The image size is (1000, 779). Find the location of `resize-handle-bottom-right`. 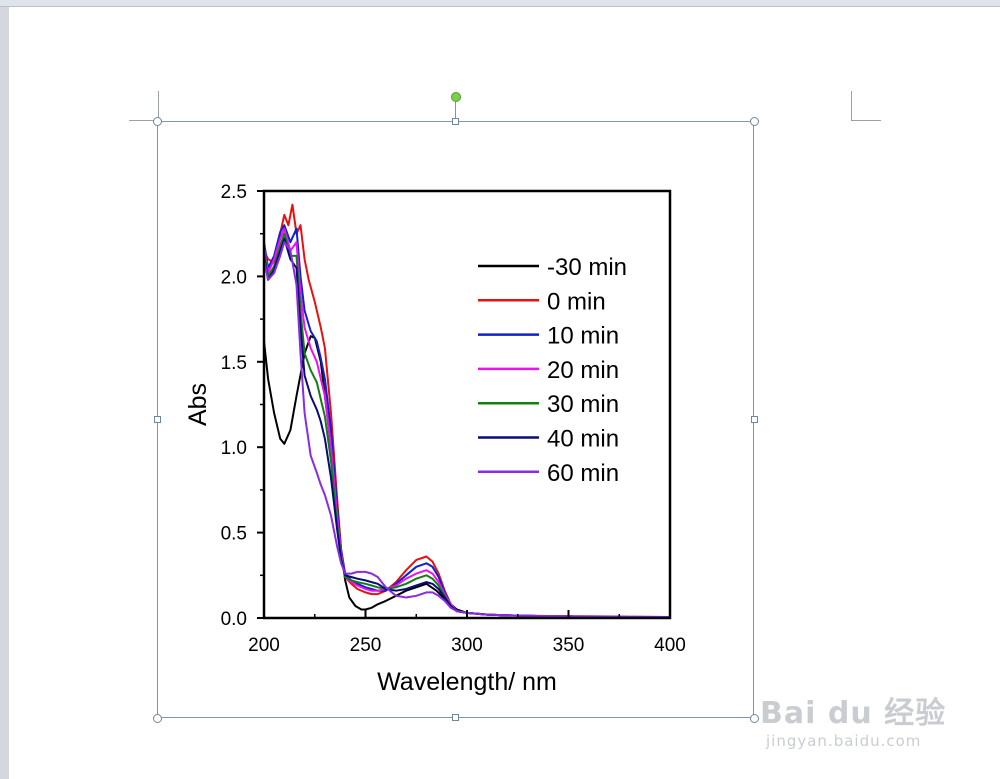

resize-handle-bottom-right is located at coordinates (754, 718).